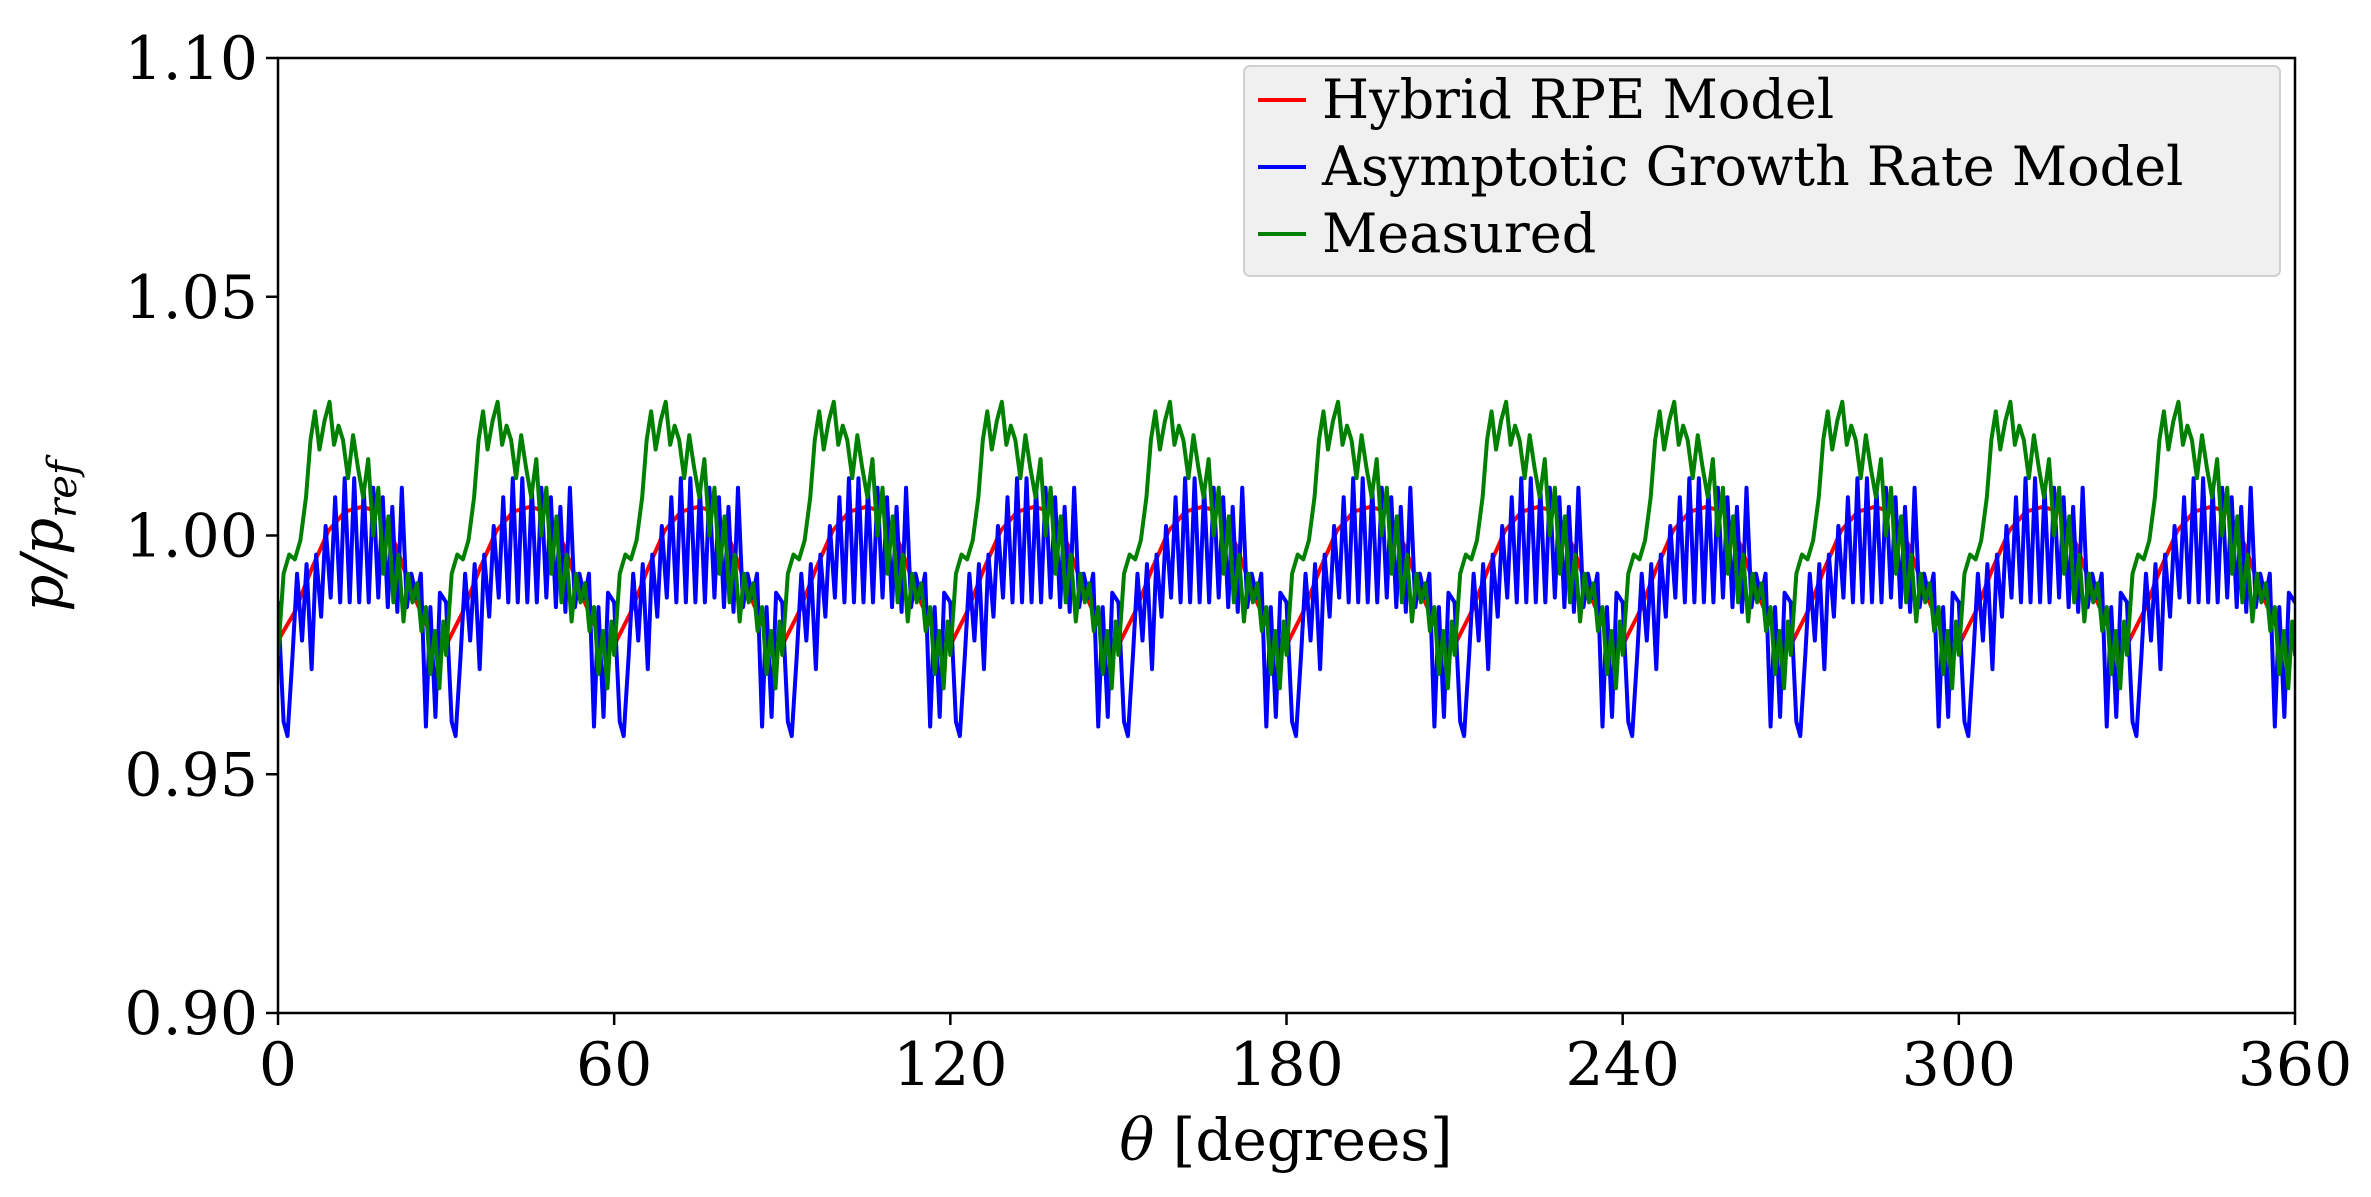 Image resolution: width=2371 pixels, height=1197 pixels. Describe the element at coordinates (191, 1014) in the screenshot. I see `y-tick-label: 0.90` at that location.